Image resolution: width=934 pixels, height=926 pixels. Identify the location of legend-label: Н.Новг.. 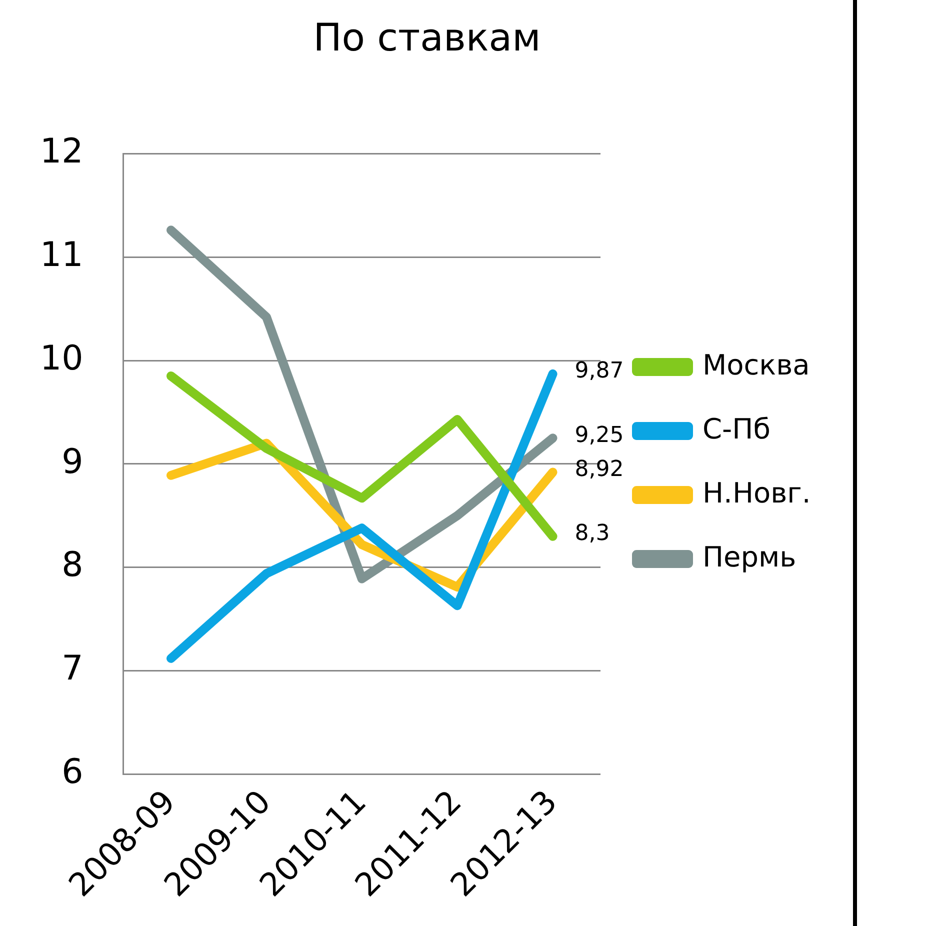
(756, 493).